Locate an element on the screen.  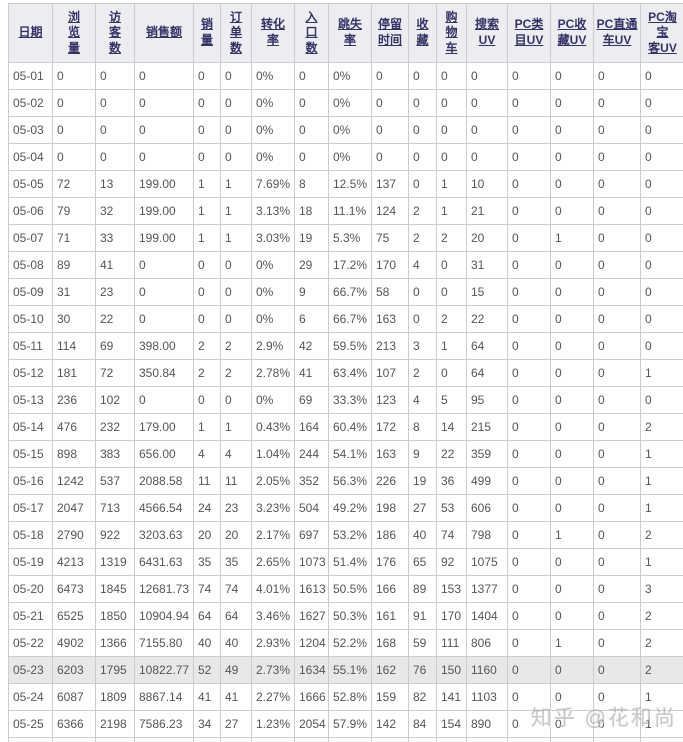
column-header-link: 收 藏 is located at coordinates (422, 32).